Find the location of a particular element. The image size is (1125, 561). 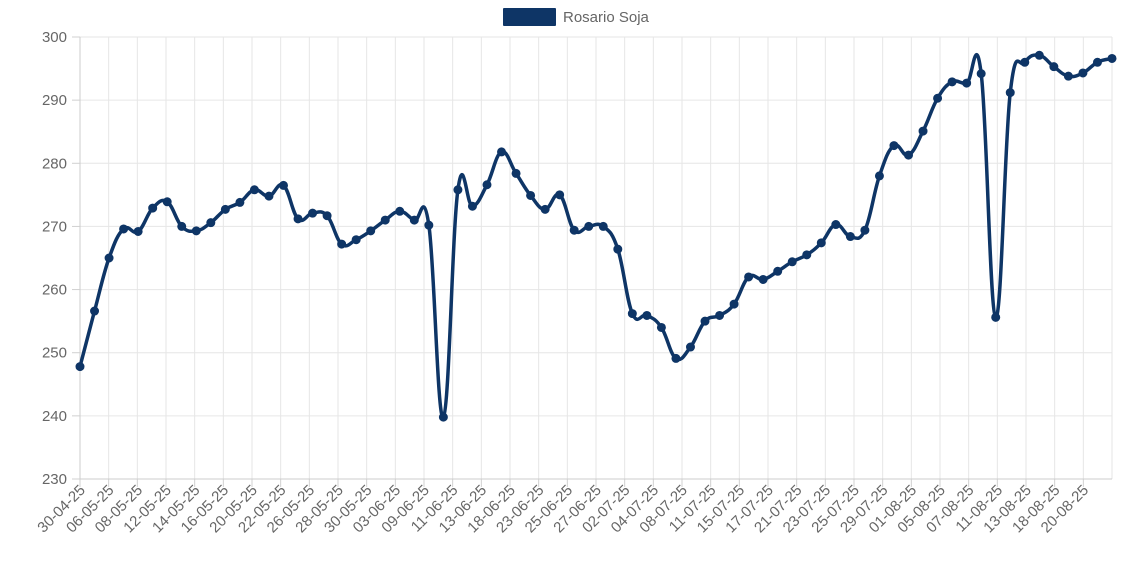

y-tick-label: 280 is located at coordinates (54, 163).